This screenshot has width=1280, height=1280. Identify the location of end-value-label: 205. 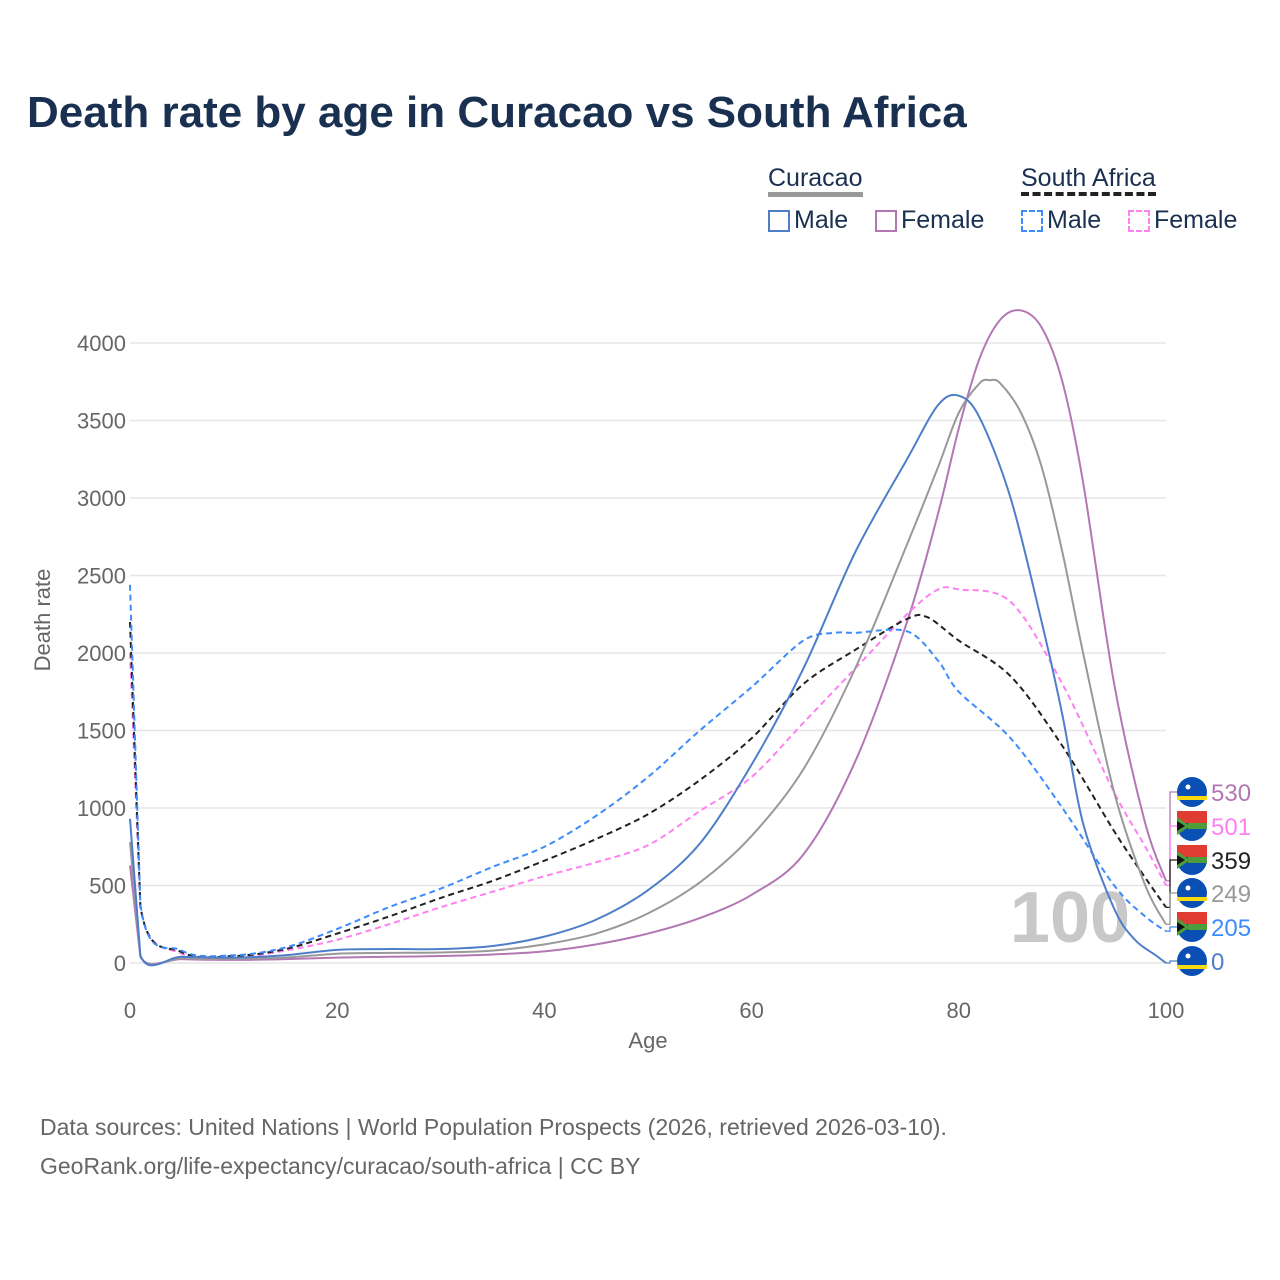
(1231, 928).